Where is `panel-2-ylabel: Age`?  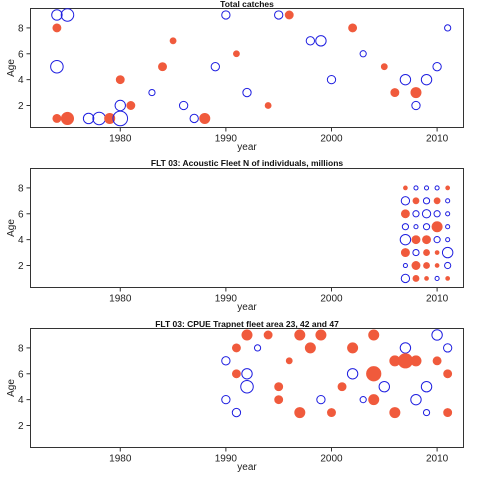 panel-2-ylabel: Age is located at coordinates (11, 228).